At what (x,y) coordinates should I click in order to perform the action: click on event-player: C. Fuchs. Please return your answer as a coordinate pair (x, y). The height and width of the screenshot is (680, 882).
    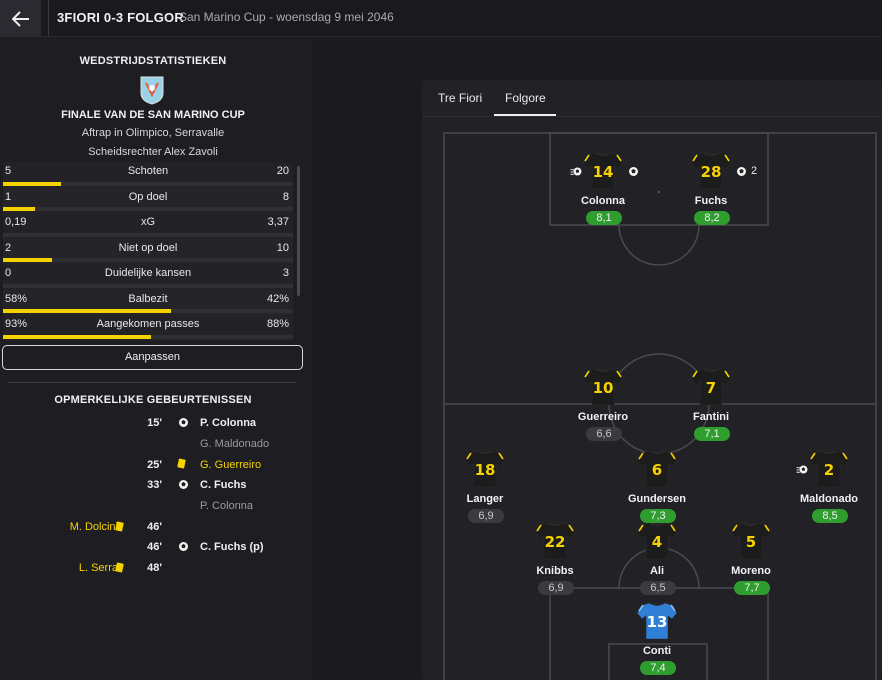
    Looking at the image, I should click on (223, 485).